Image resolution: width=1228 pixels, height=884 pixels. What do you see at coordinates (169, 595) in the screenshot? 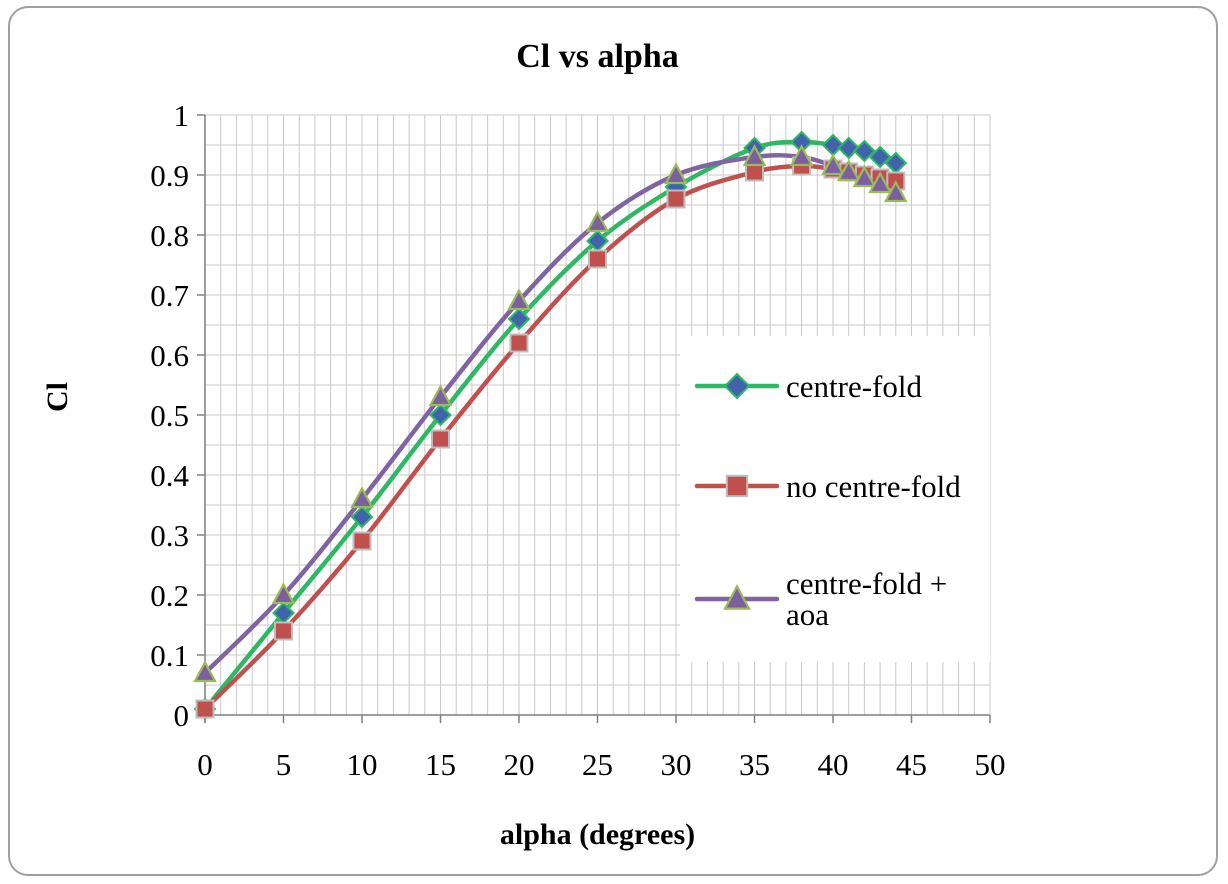
I see `svg-text: 0.2` at bounding box center [169, 595].